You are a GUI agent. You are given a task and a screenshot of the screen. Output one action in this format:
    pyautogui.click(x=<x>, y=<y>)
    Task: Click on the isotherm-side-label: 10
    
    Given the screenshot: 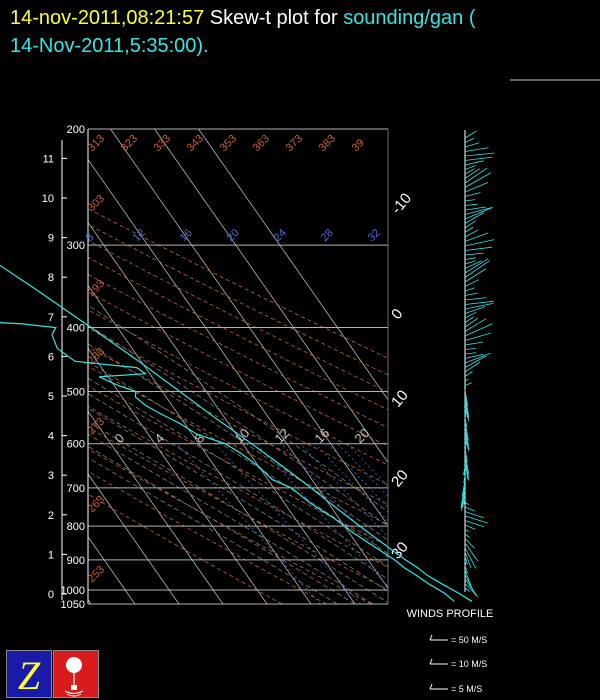 What is the action you would take?
    pyautogui.click(x=400, y=399)
    